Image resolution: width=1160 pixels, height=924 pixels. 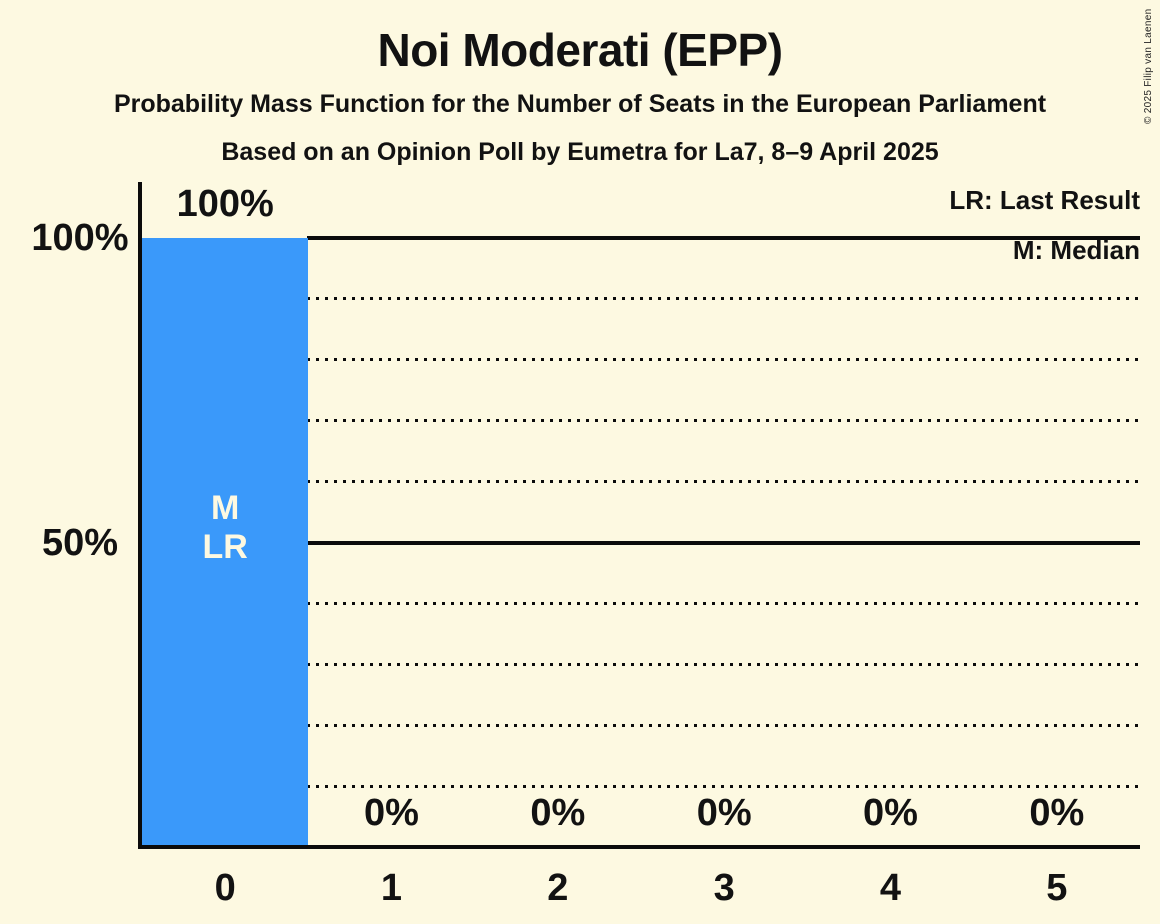 I want to click on x-tick-label-0: 0, so click(x=225, y=888).